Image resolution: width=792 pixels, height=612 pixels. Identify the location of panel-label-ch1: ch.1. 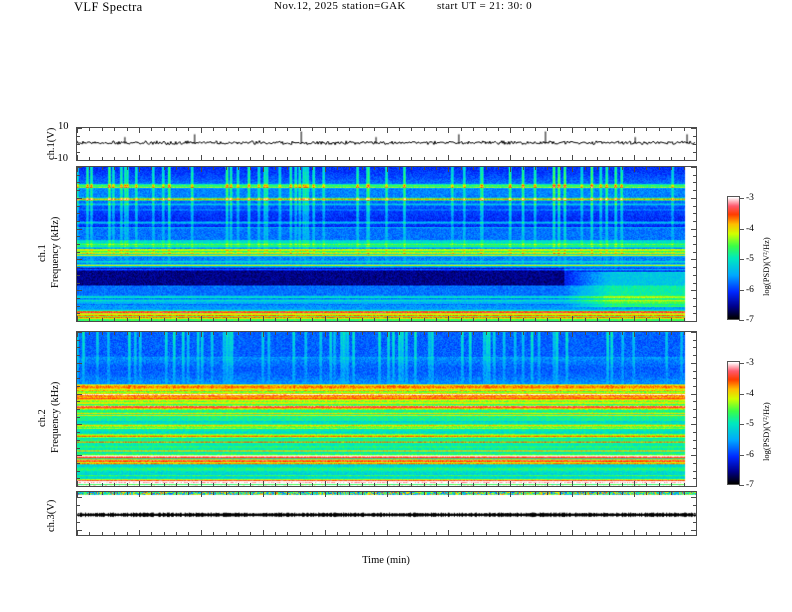
(42, 253).